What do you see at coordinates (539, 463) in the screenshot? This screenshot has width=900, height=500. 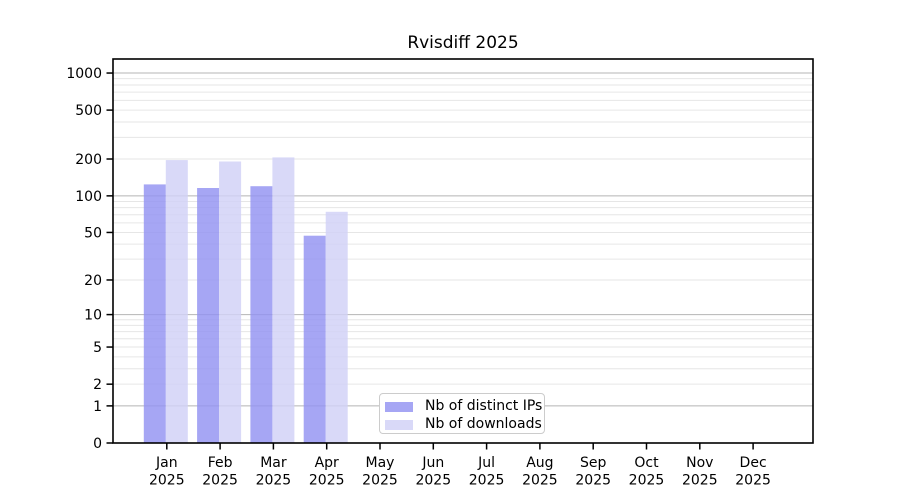 I see `x-tick-label-month: Aug` at bounding box center [539, 463].